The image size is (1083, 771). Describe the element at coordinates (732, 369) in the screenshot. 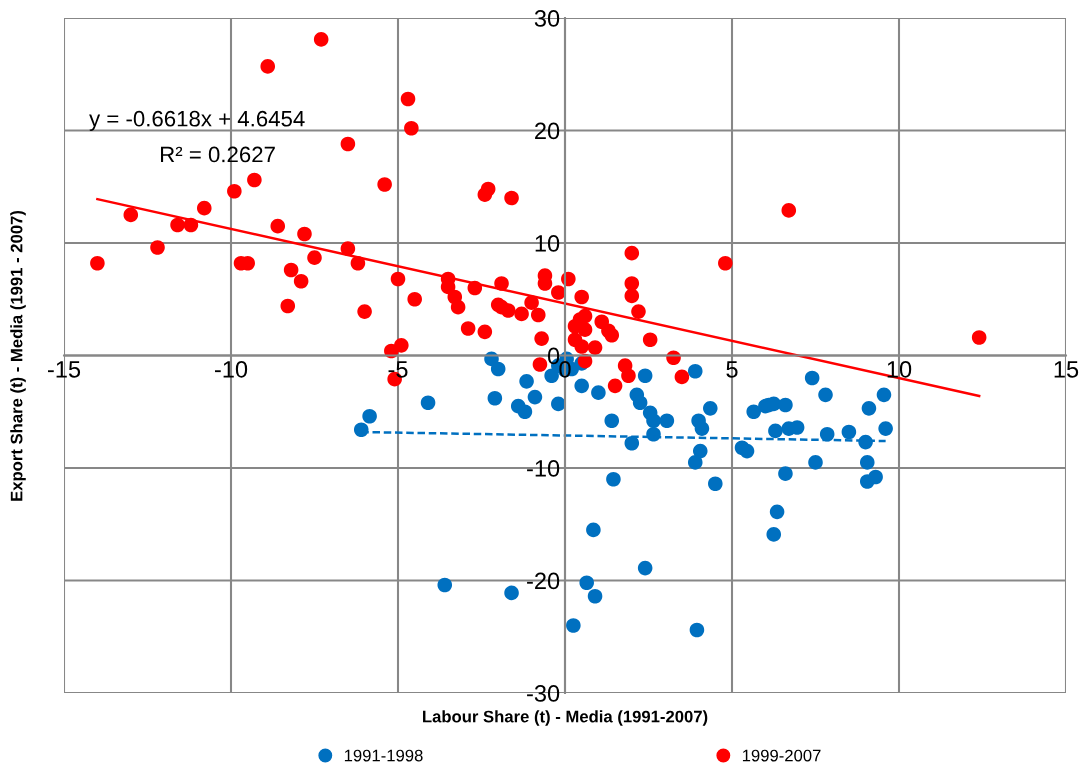

I see `x-tick-label: 5` at that location.